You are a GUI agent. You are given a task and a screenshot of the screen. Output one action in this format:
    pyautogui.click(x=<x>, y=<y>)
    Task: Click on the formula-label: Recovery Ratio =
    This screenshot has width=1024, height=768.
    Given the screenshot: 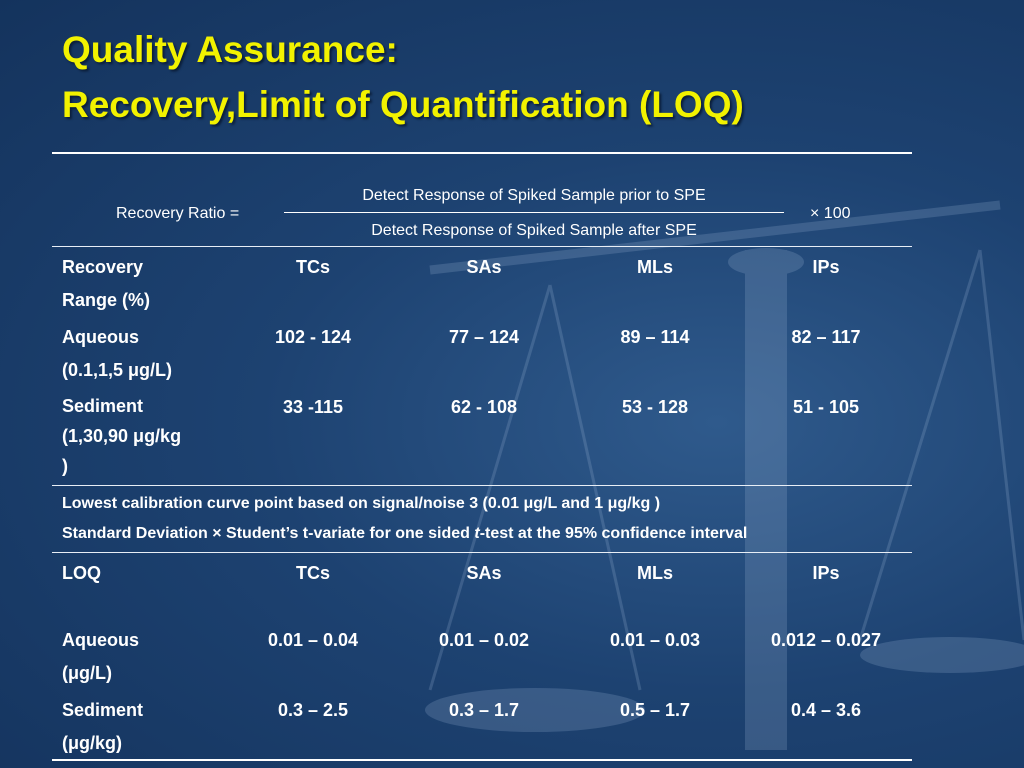 What is the action you would take?
    pyautogui.click(x=178, y=213)
    